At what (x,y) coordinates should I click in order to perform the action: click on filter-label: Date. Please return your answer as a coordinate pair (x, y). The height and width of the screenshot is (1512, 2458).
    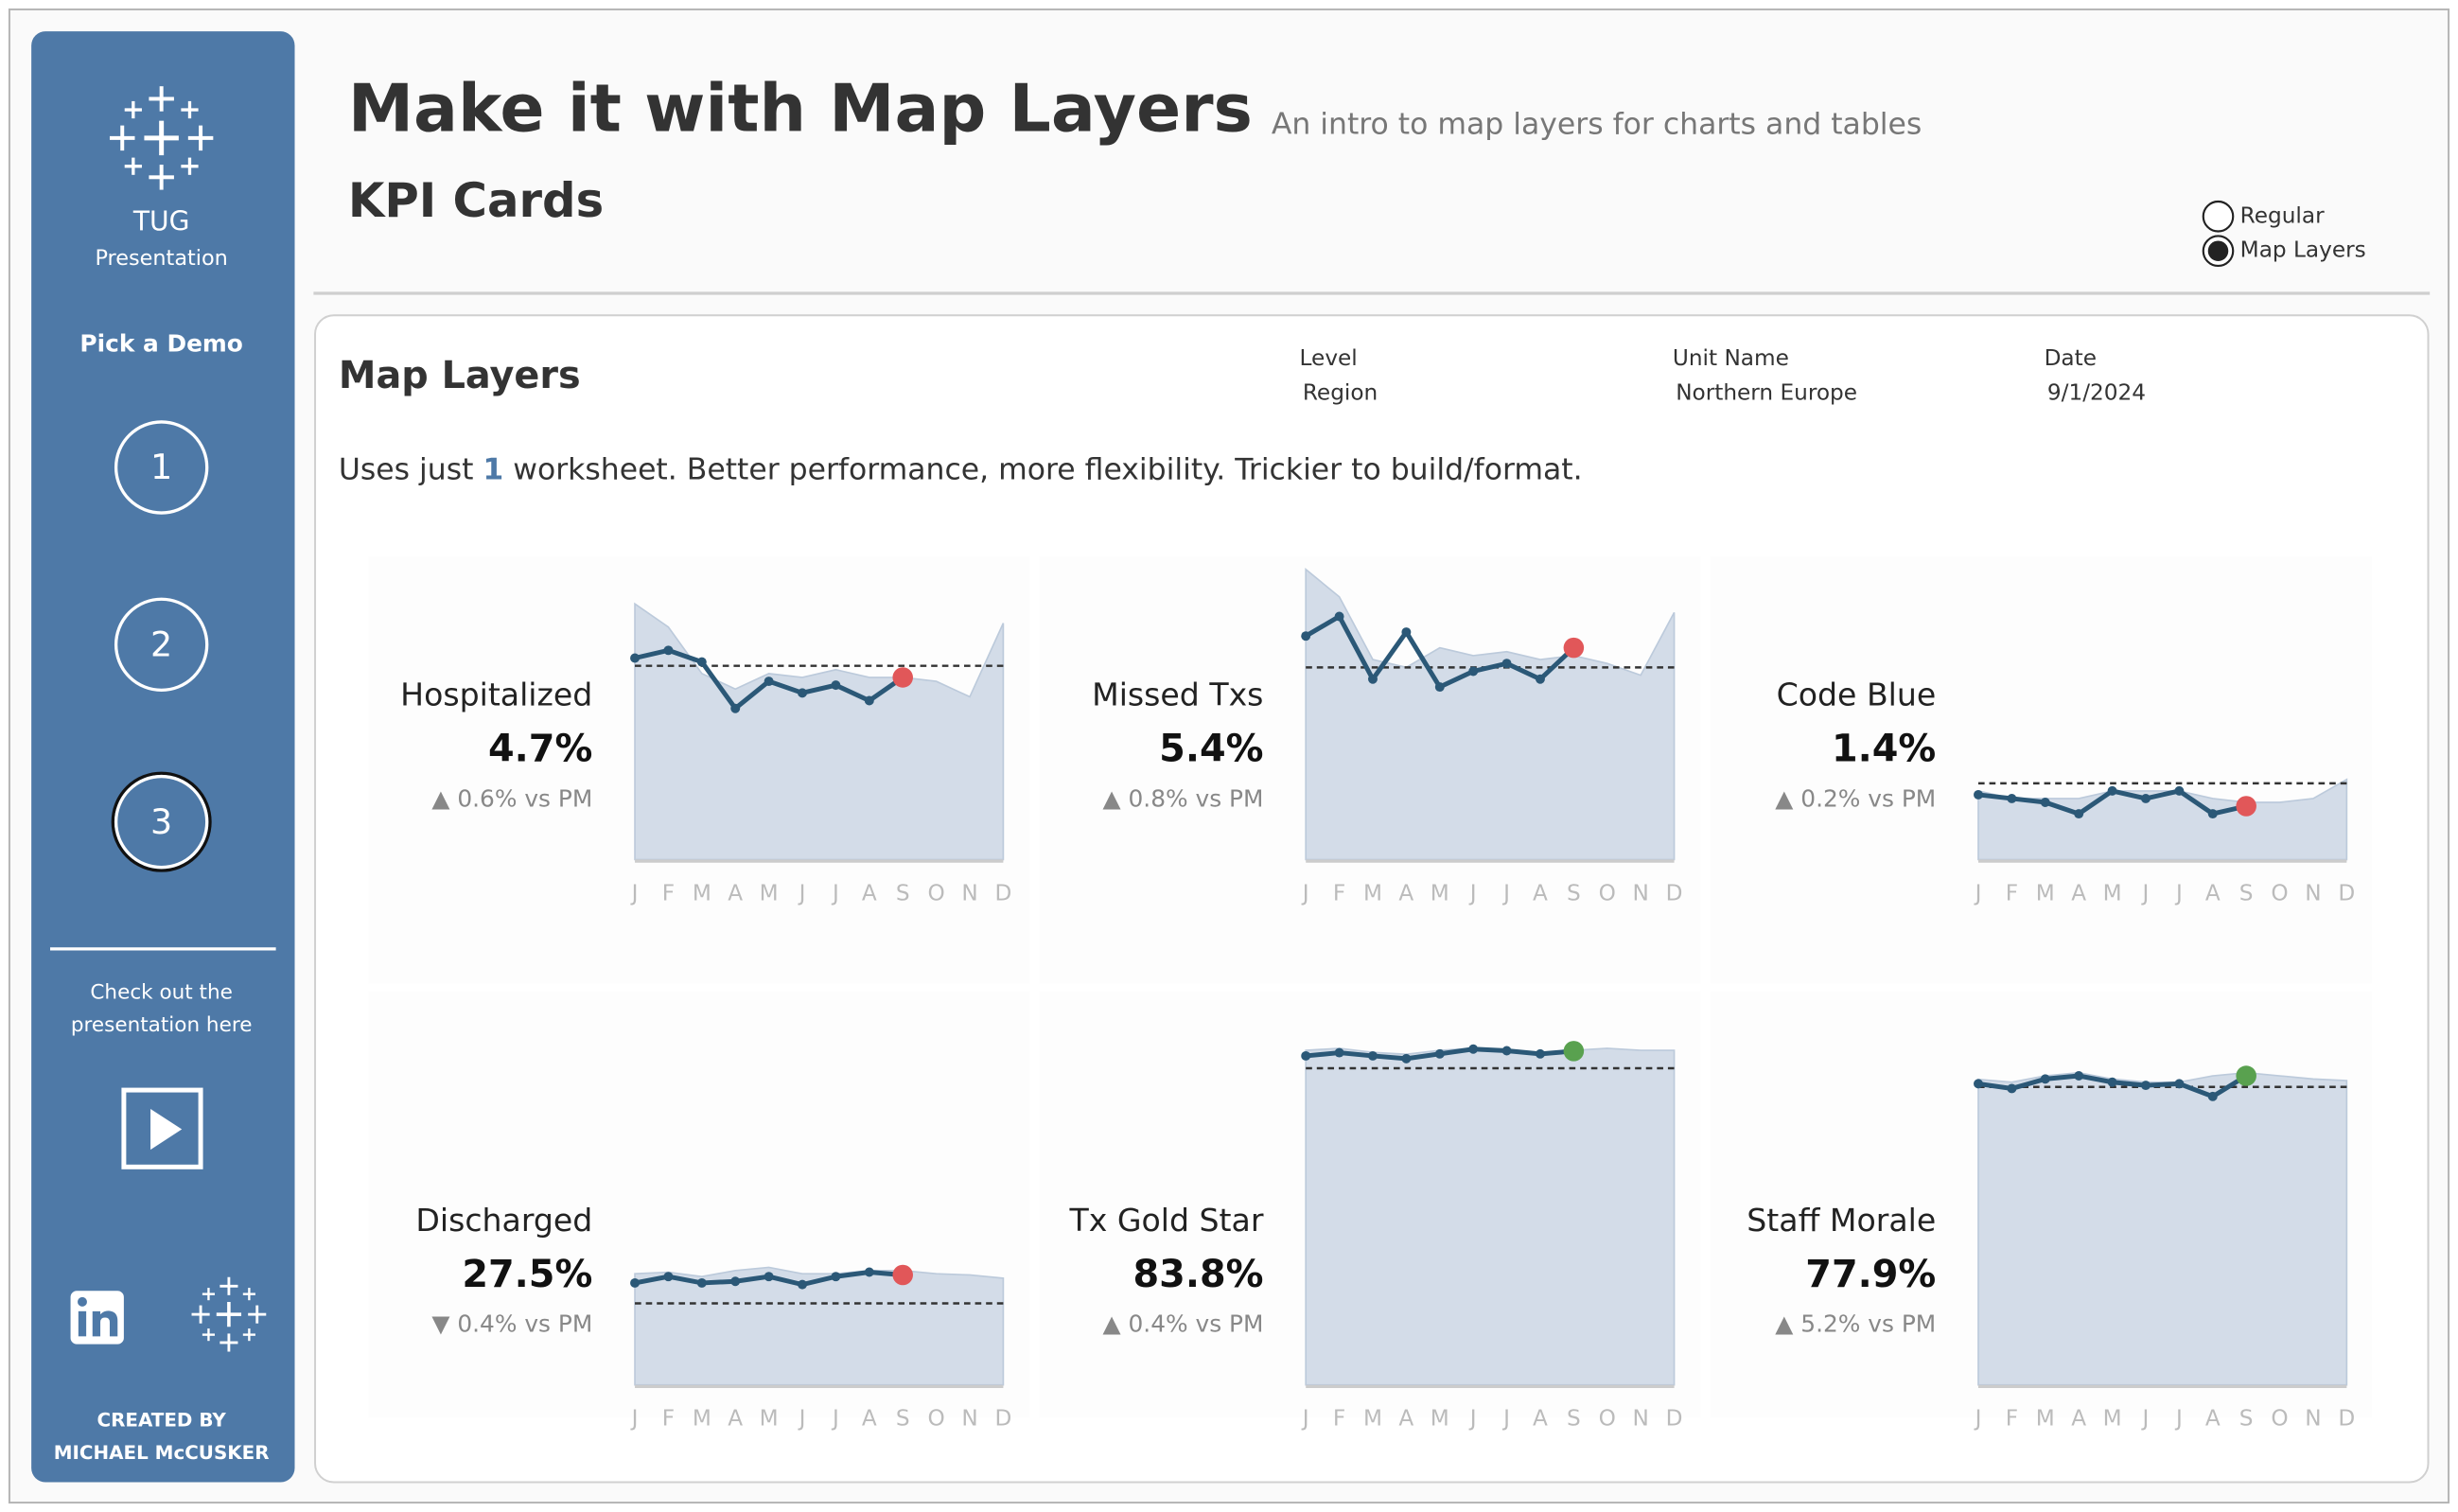
    Looking at the image, I should click on (2071, 358).